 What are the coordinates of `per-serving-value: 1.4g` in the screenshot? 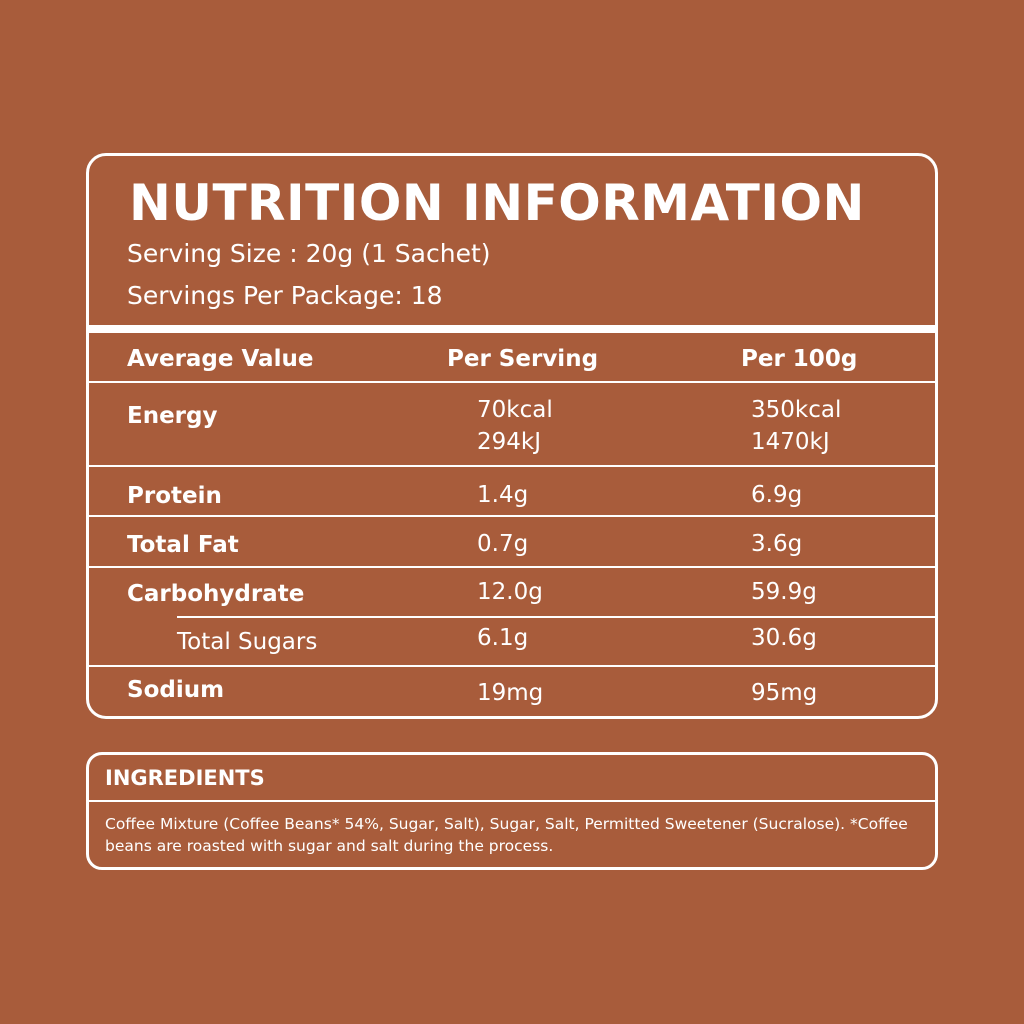 It's located at (503, 495).